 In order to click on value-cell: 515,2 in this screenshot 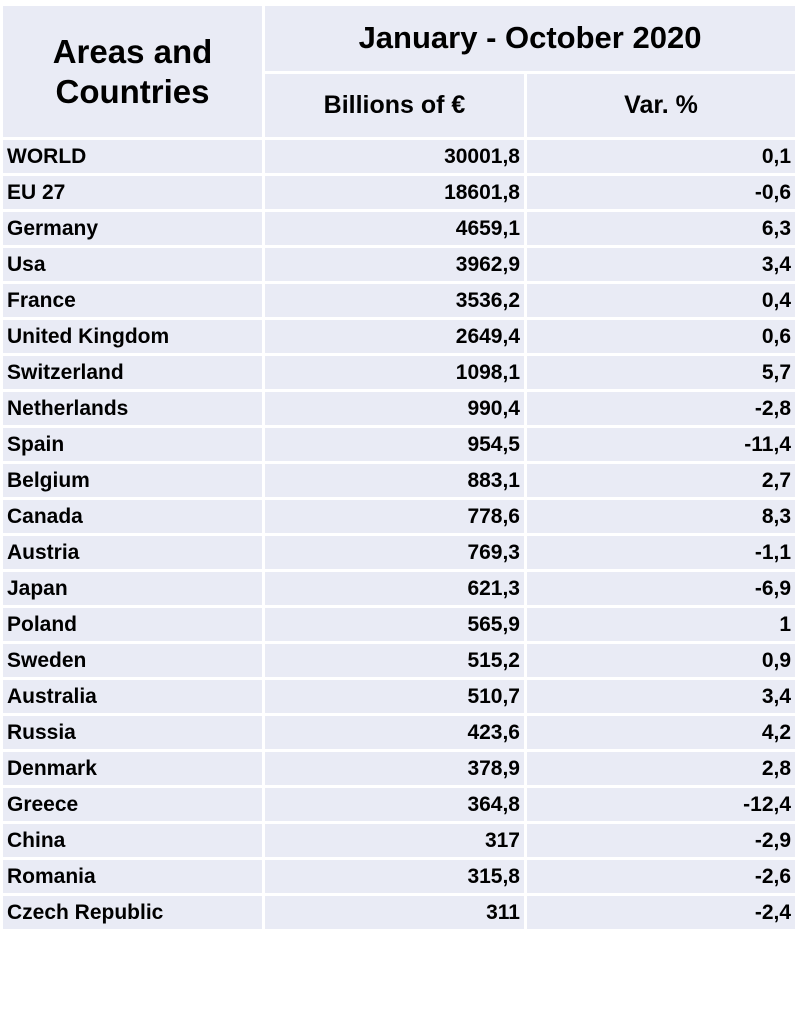, I will do `click(394, 660)`.